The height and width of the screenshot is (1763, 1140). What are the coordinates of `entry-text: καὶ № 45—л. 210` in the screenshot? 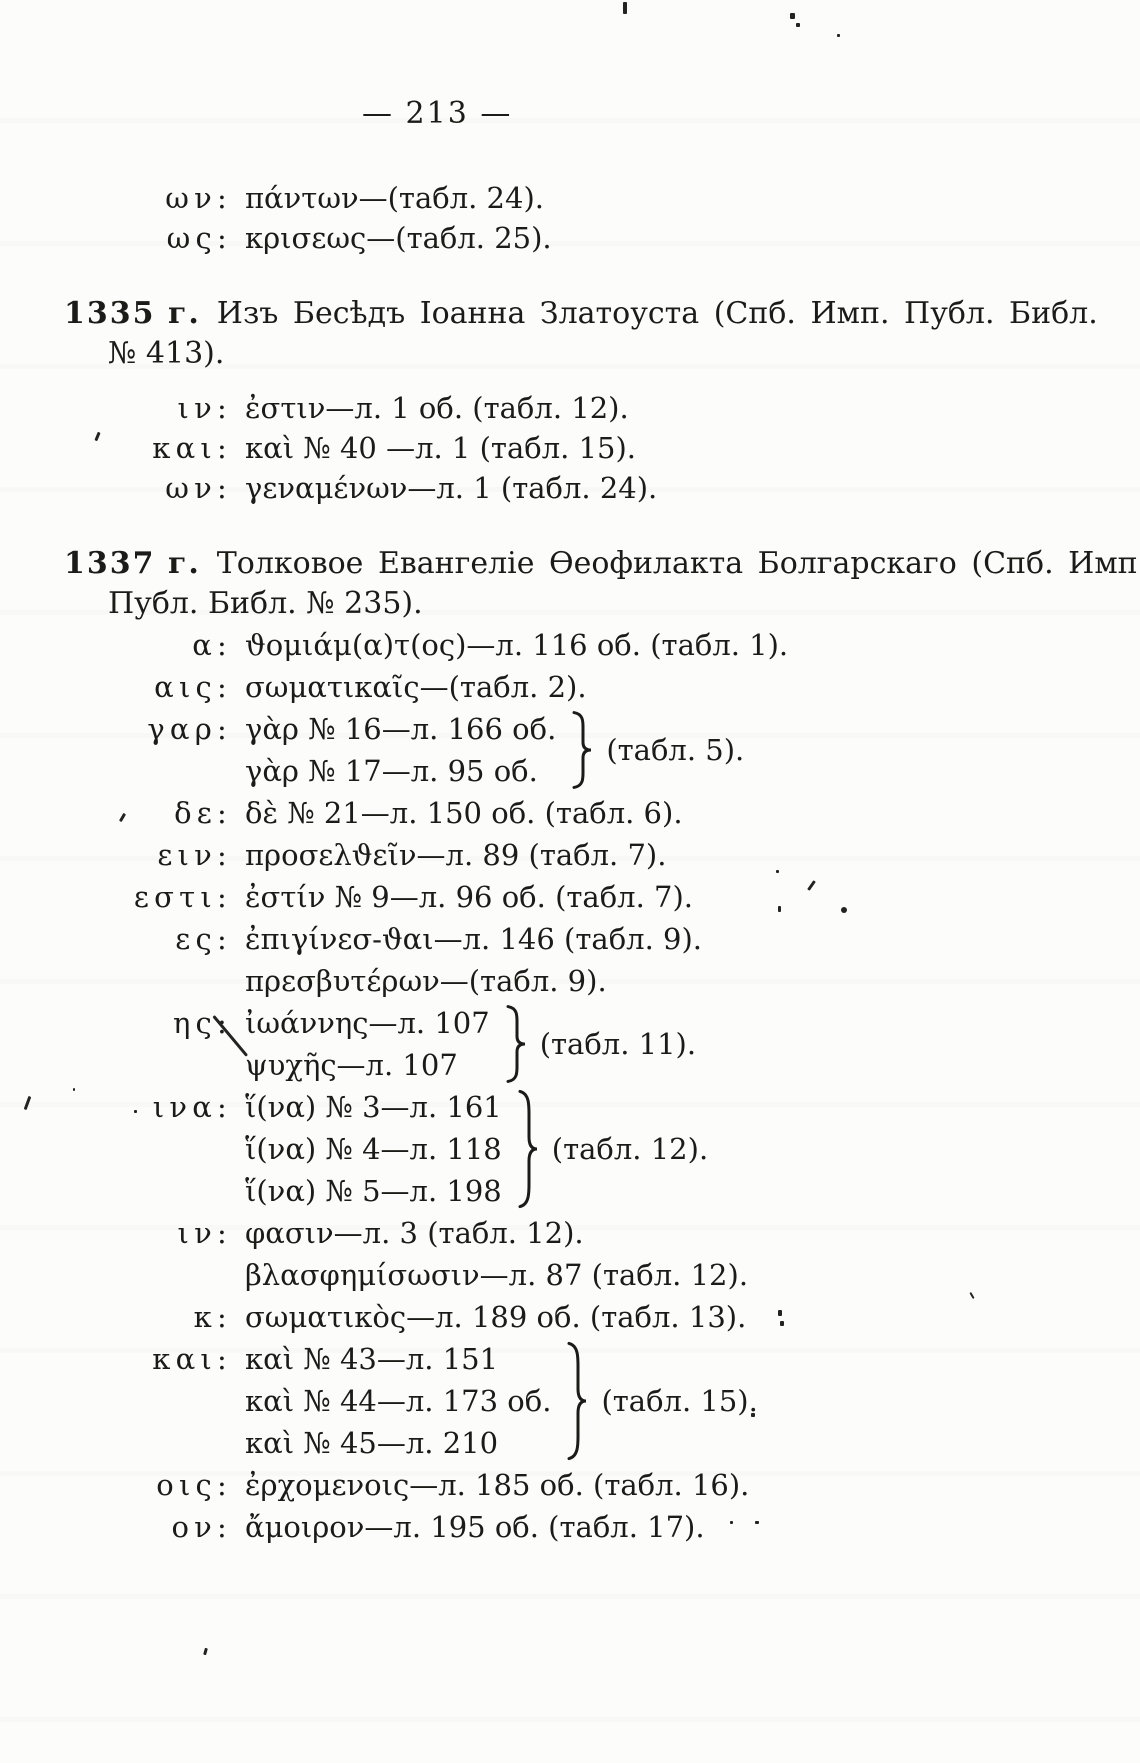 It's located at (372, 1443).